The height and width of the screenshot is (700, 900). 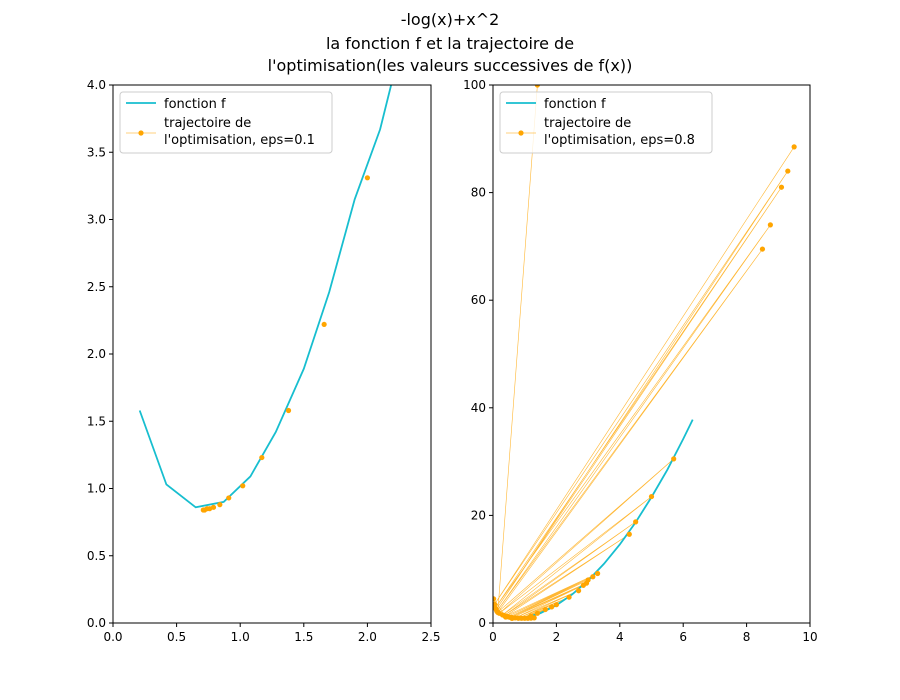 What do you see at coordinates (430, 637) in the screenshot?
I see `left-x-tick-label: 2.5` at bounding box center [430, 637].